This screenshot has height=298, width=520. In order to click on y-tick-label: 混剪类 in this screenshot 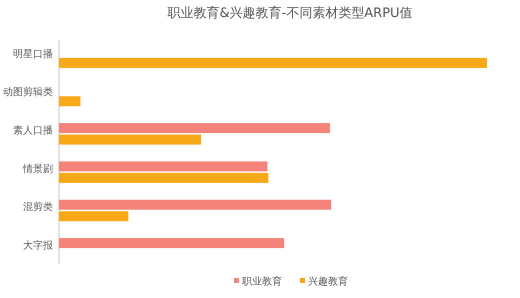, I will do `click(38, 207)`.